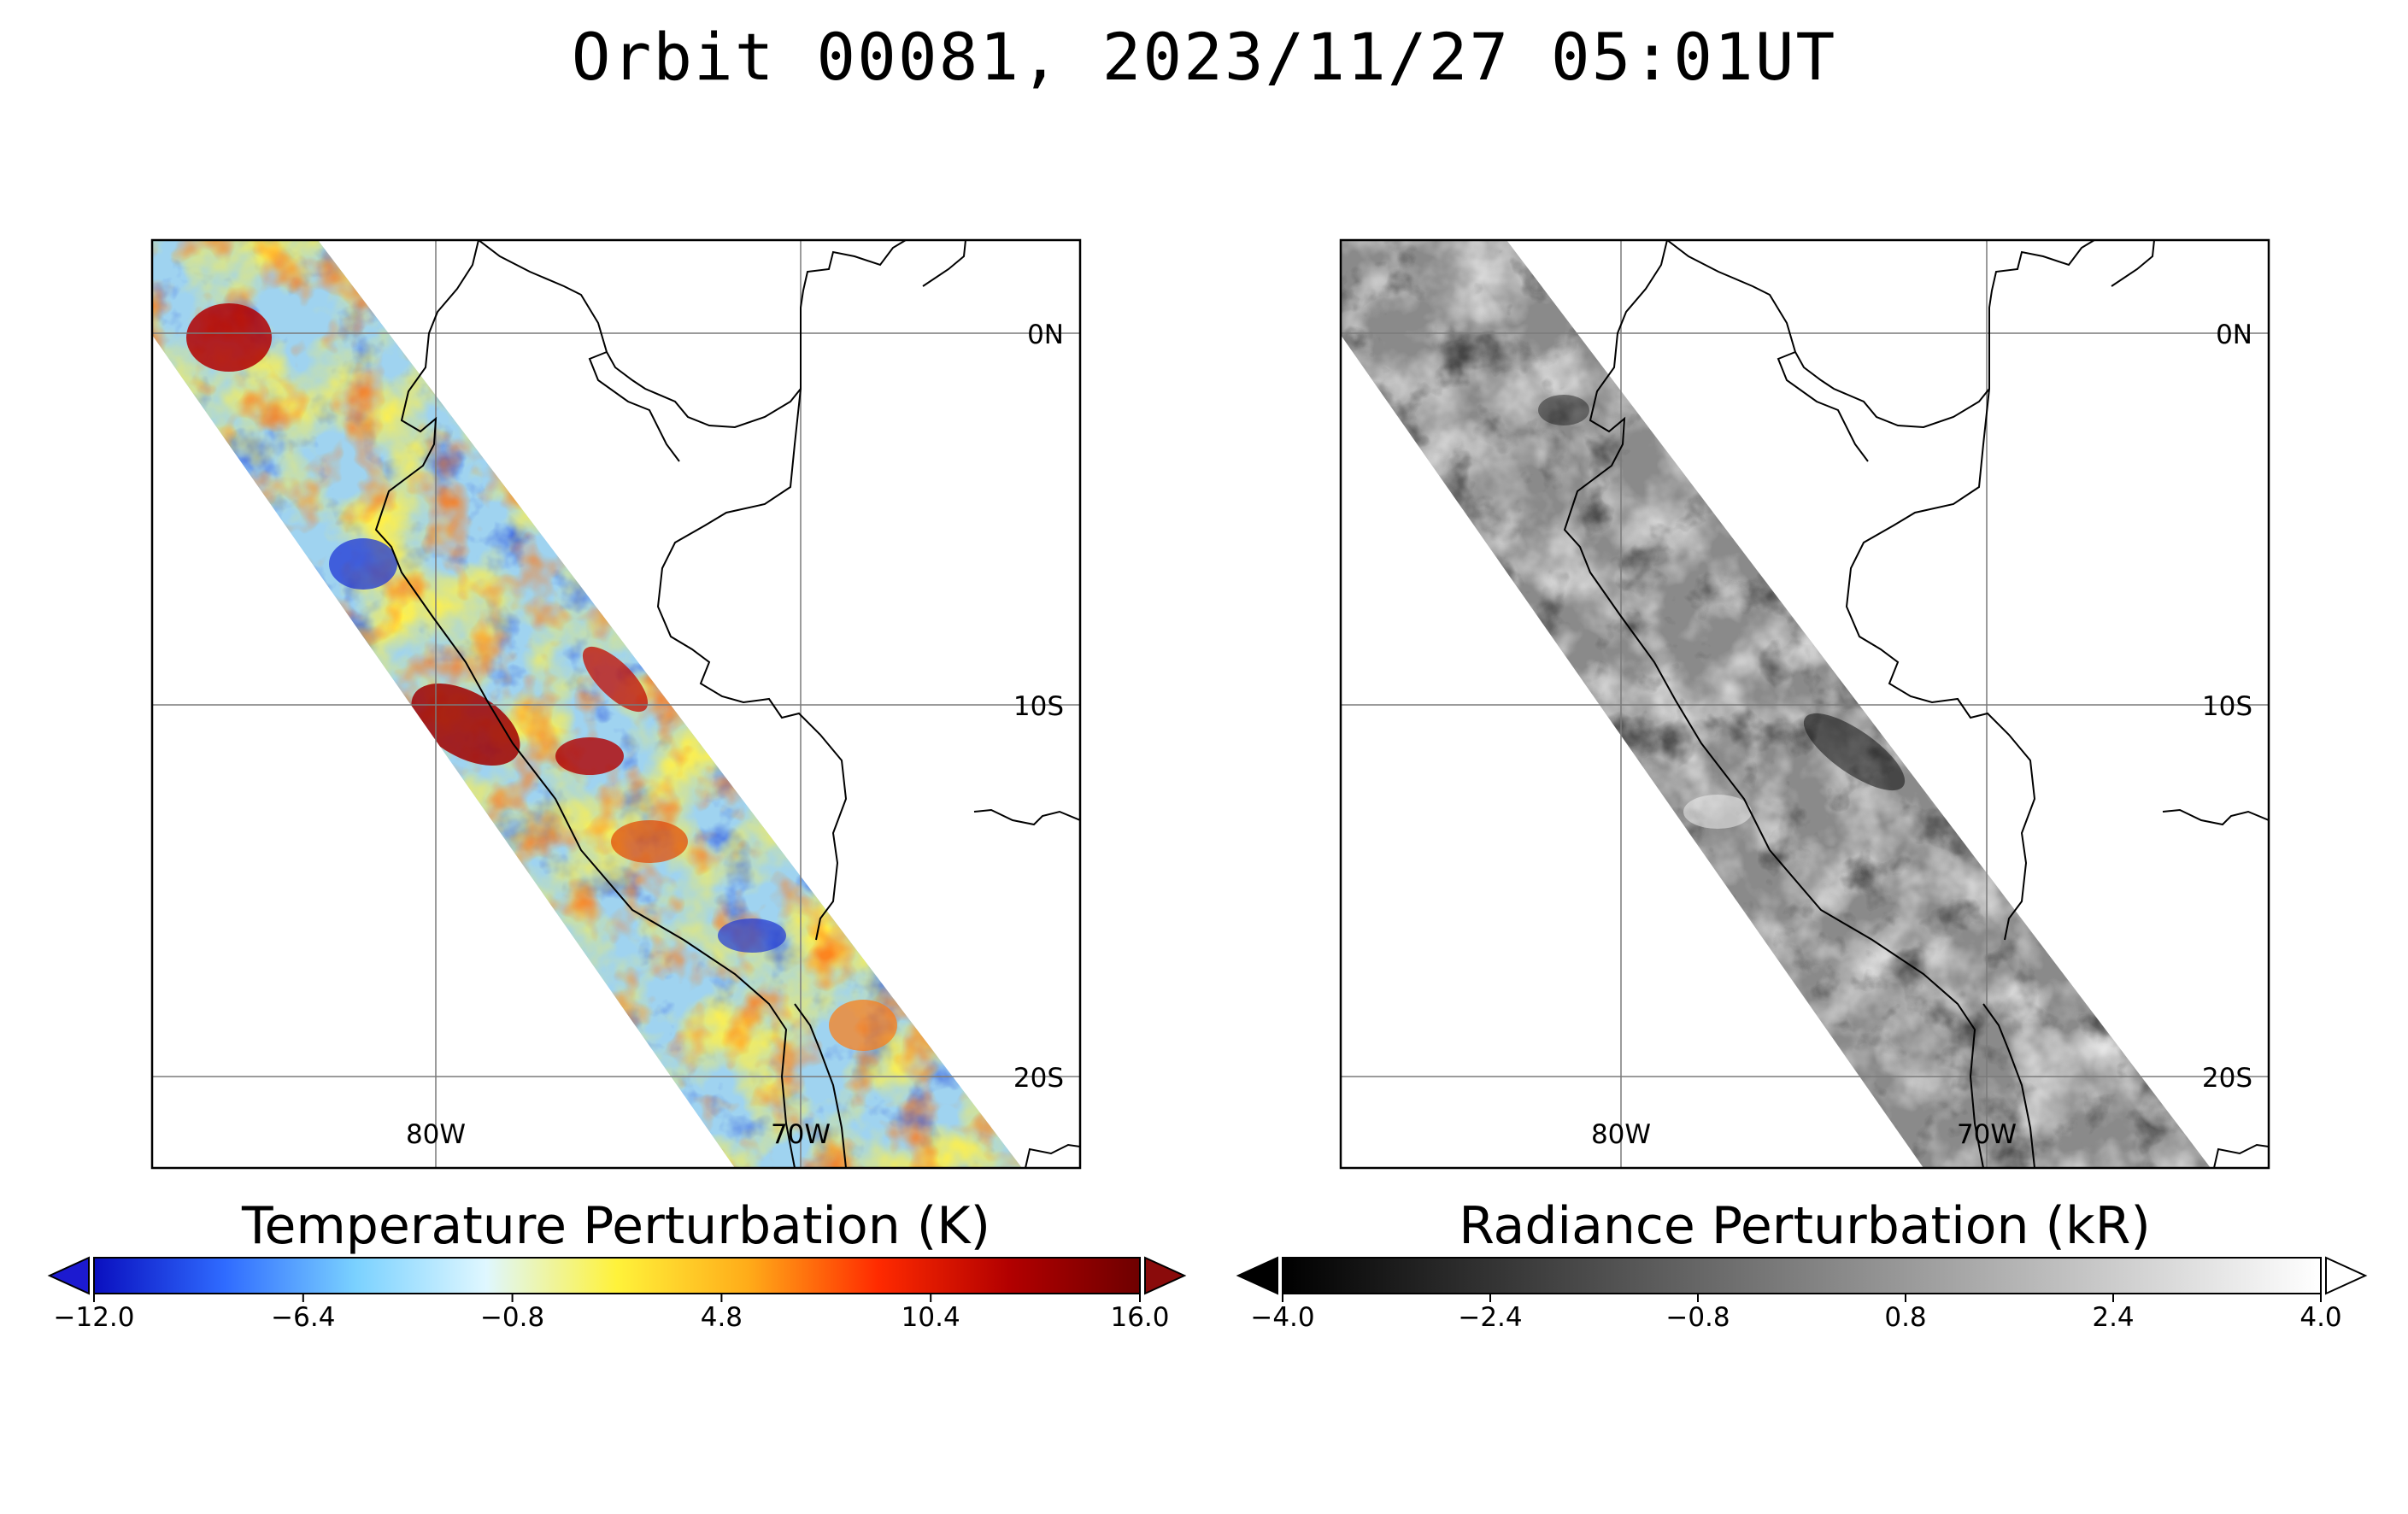 This screenshot has width=2408, height=1514. I want to click on lat-label-0n-right: 0N, so click(2234, 335).